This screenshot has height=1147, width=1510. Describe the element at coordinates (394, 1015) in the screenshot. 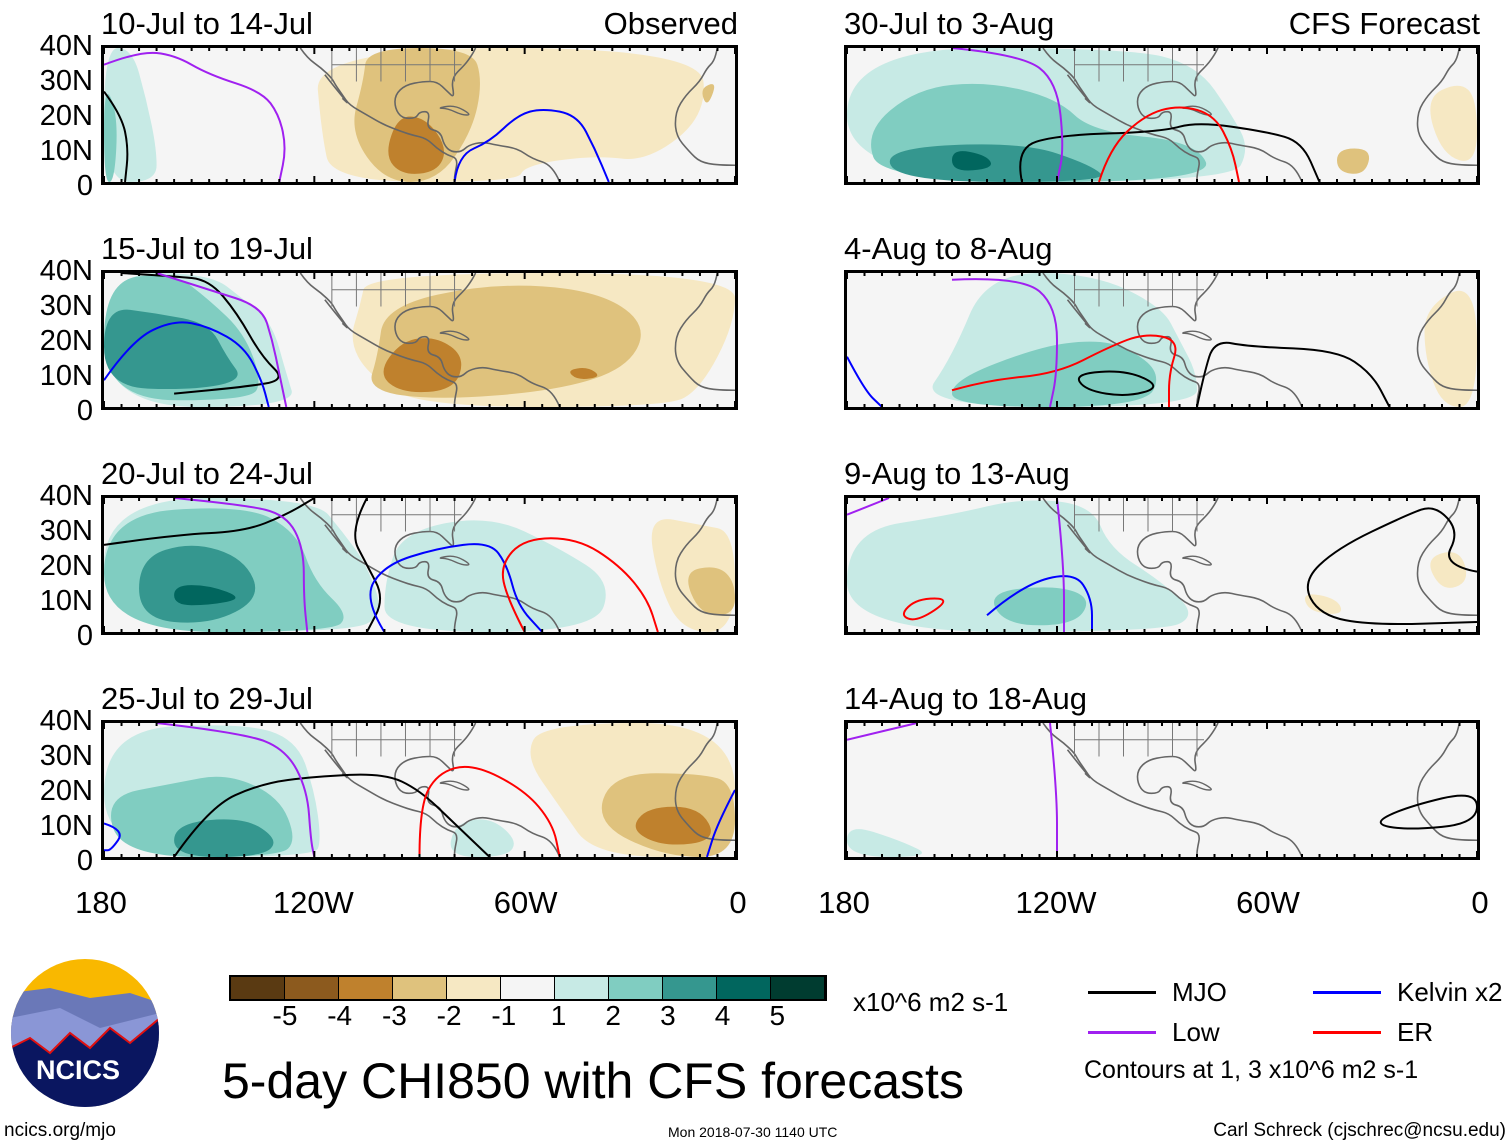

I see `colorbar-label: -3` at that location.